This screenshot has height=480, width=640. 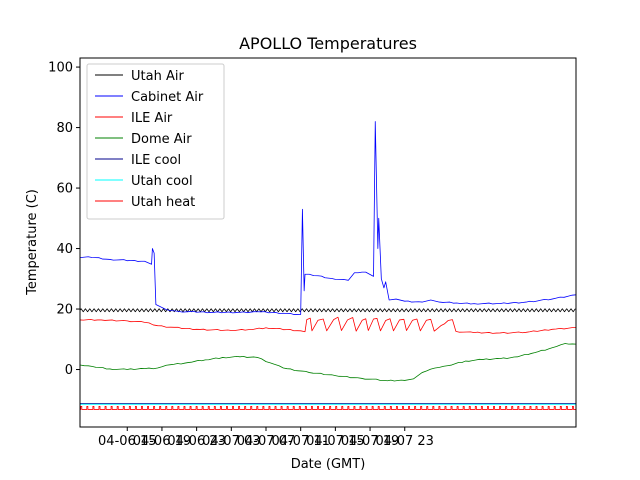 I want to click on x-tick-label: 04-07 23, so click(x=405, y=441).